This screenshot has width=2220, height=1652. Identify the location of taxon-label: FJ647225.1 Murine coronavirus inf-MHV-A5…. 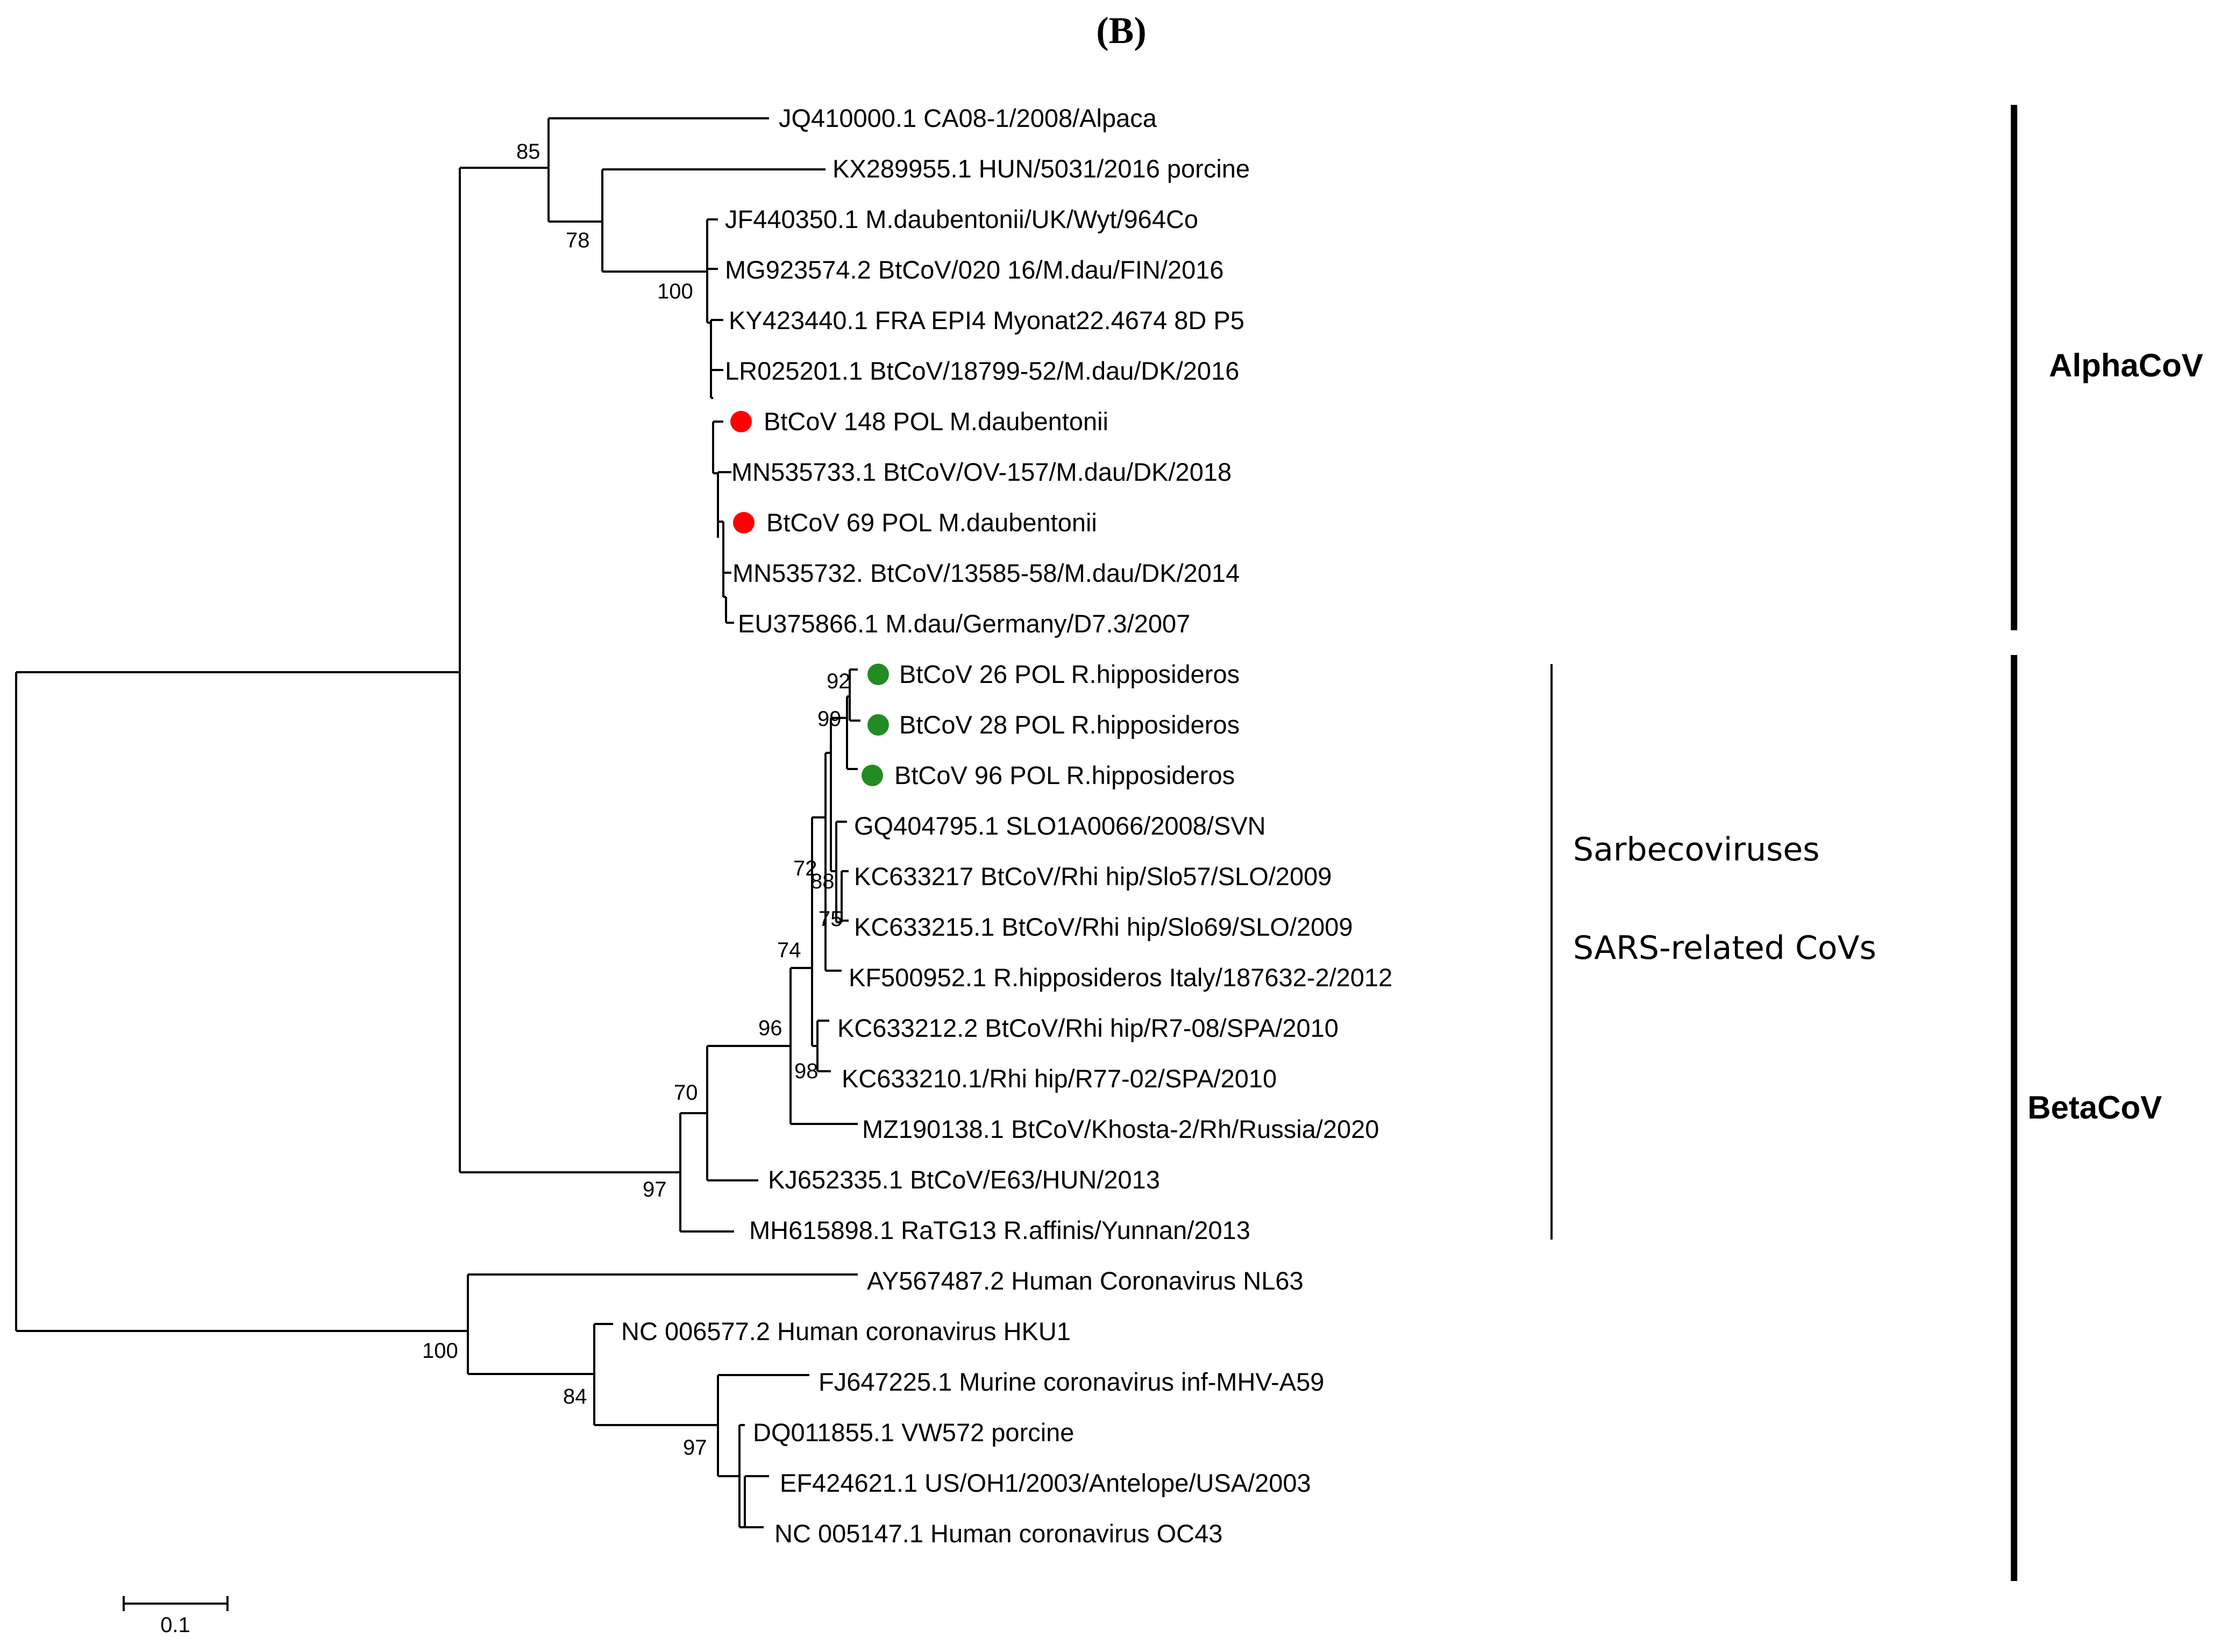
(1071, 1382).